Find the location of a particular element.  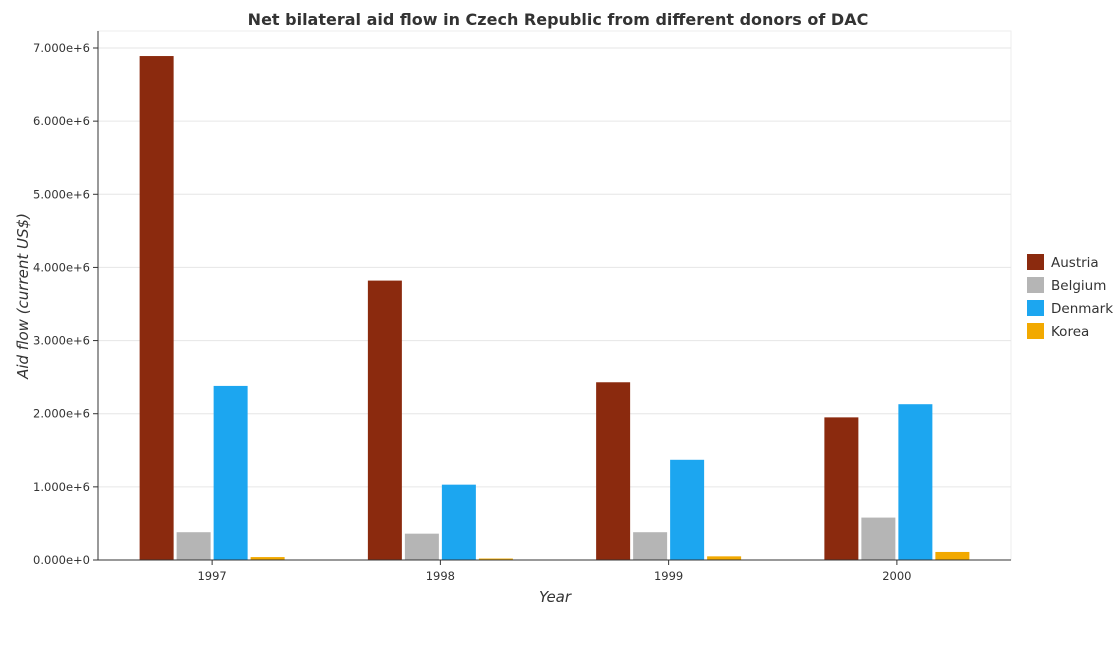

x-tick-label: 1997 is located at coordinates (211, 576).